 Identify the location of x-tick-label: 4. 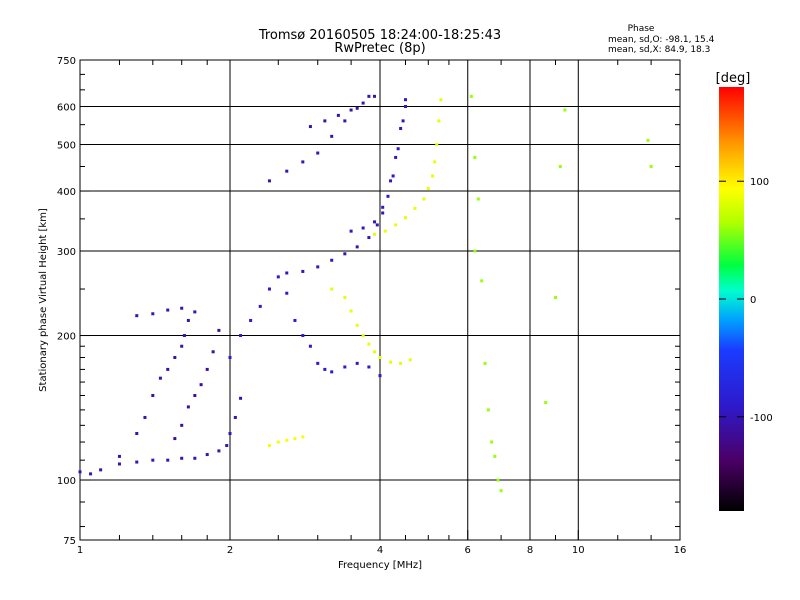
(380, 550).